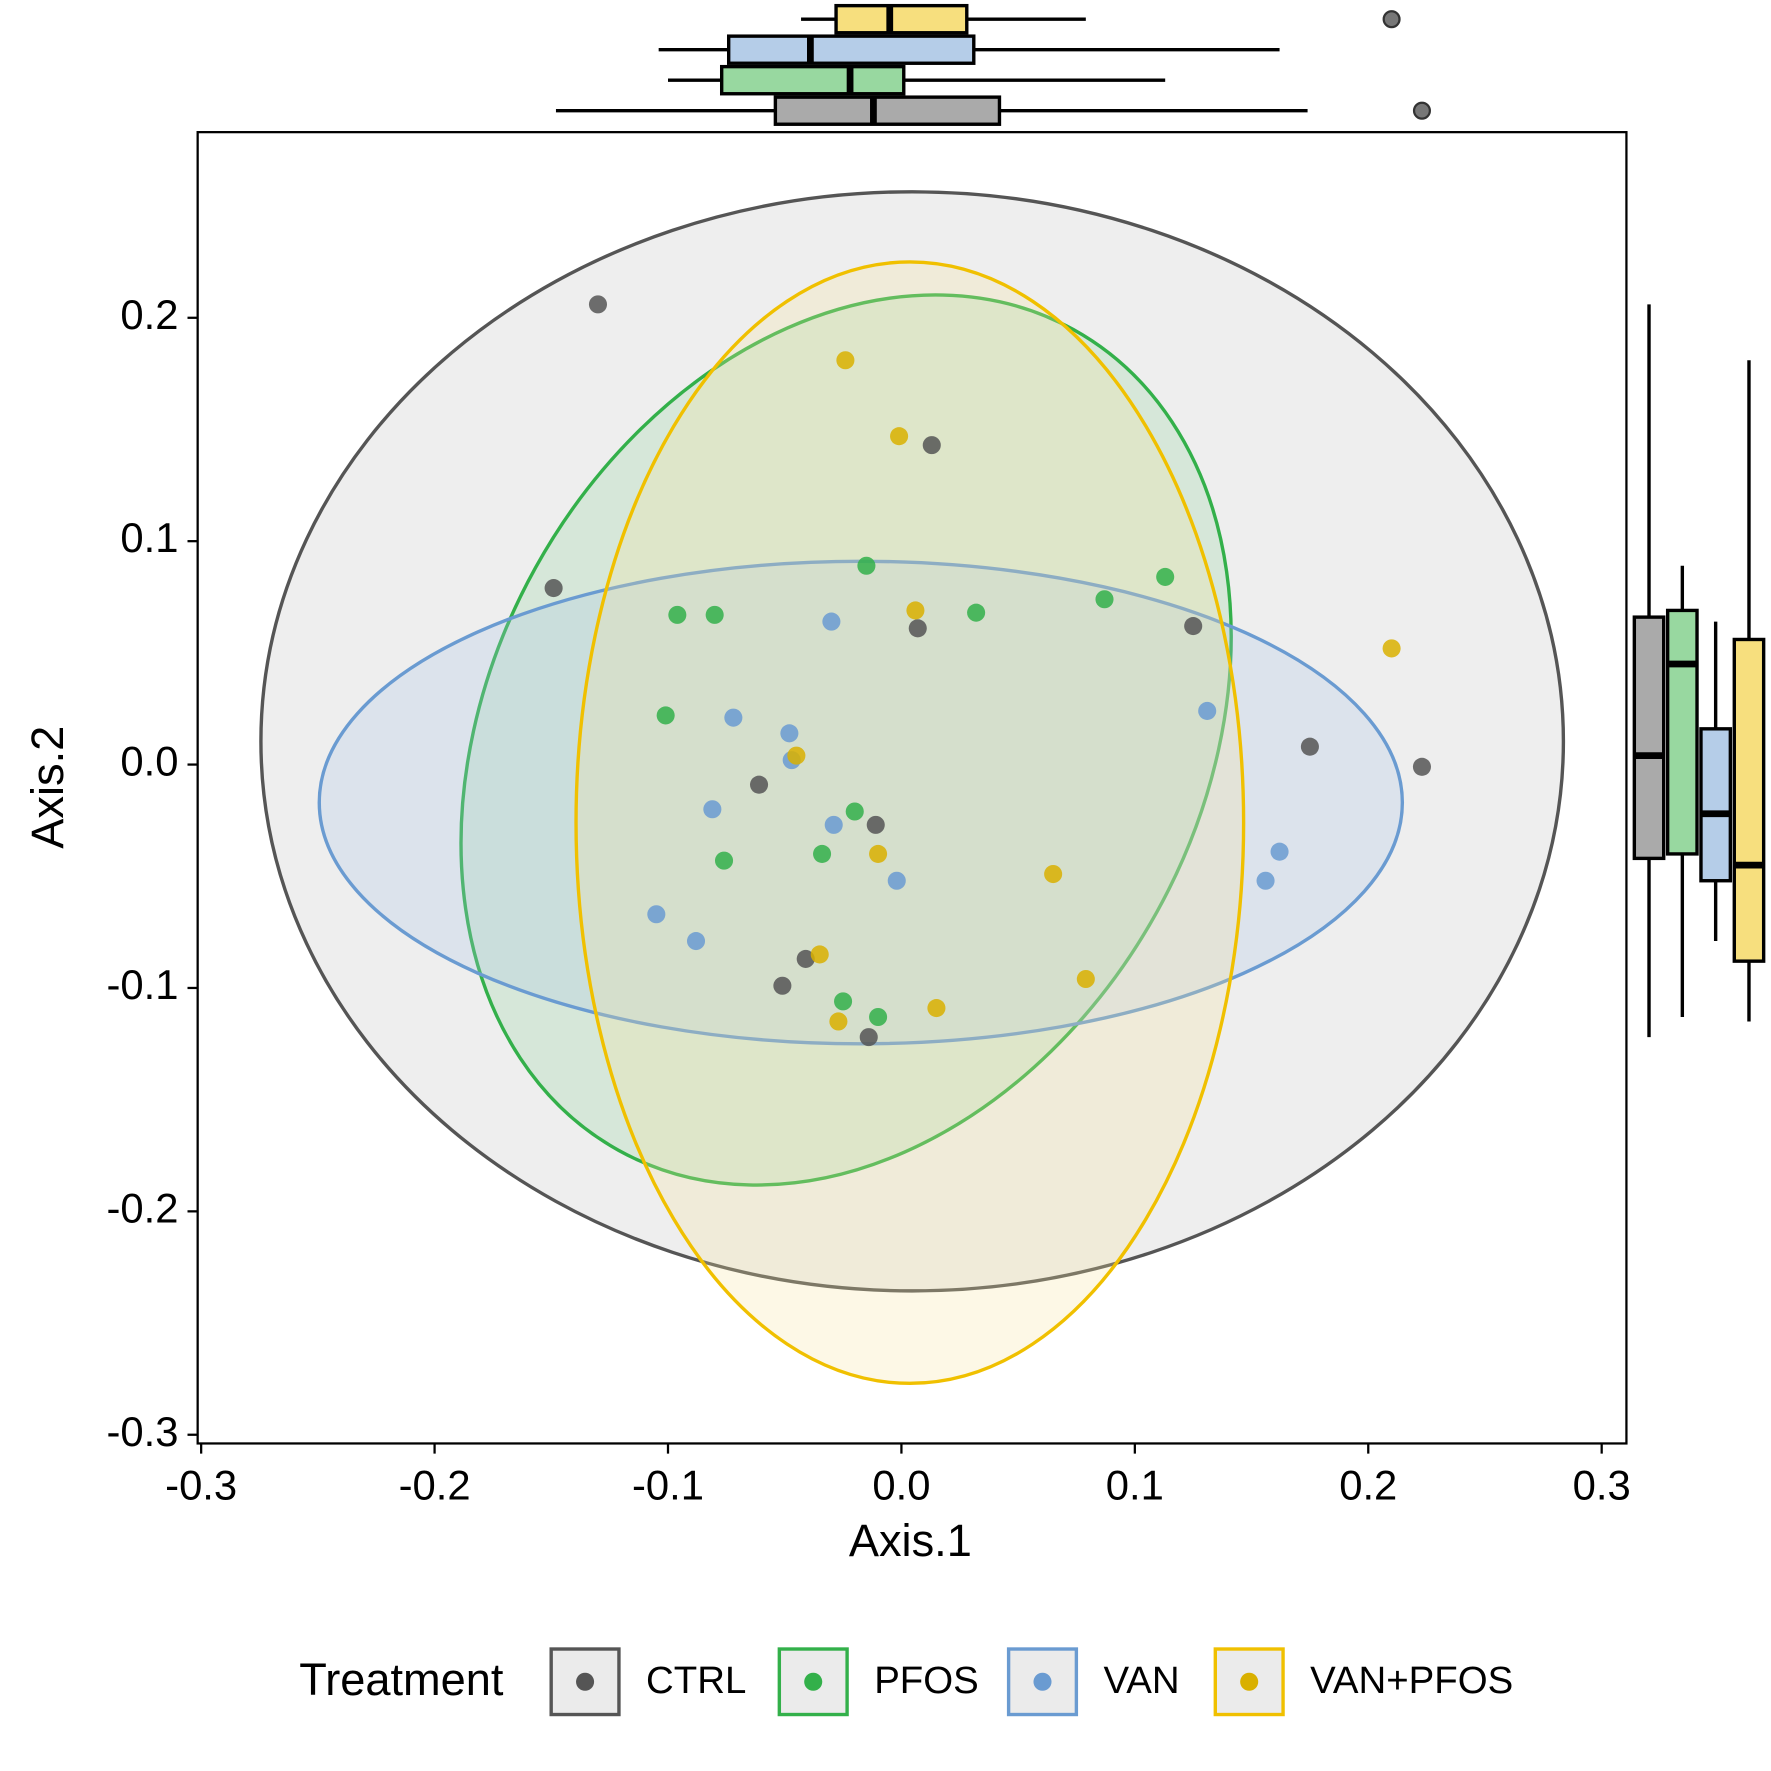  I want to click on x-tick-label: 0.2, so click(1368, 1485).